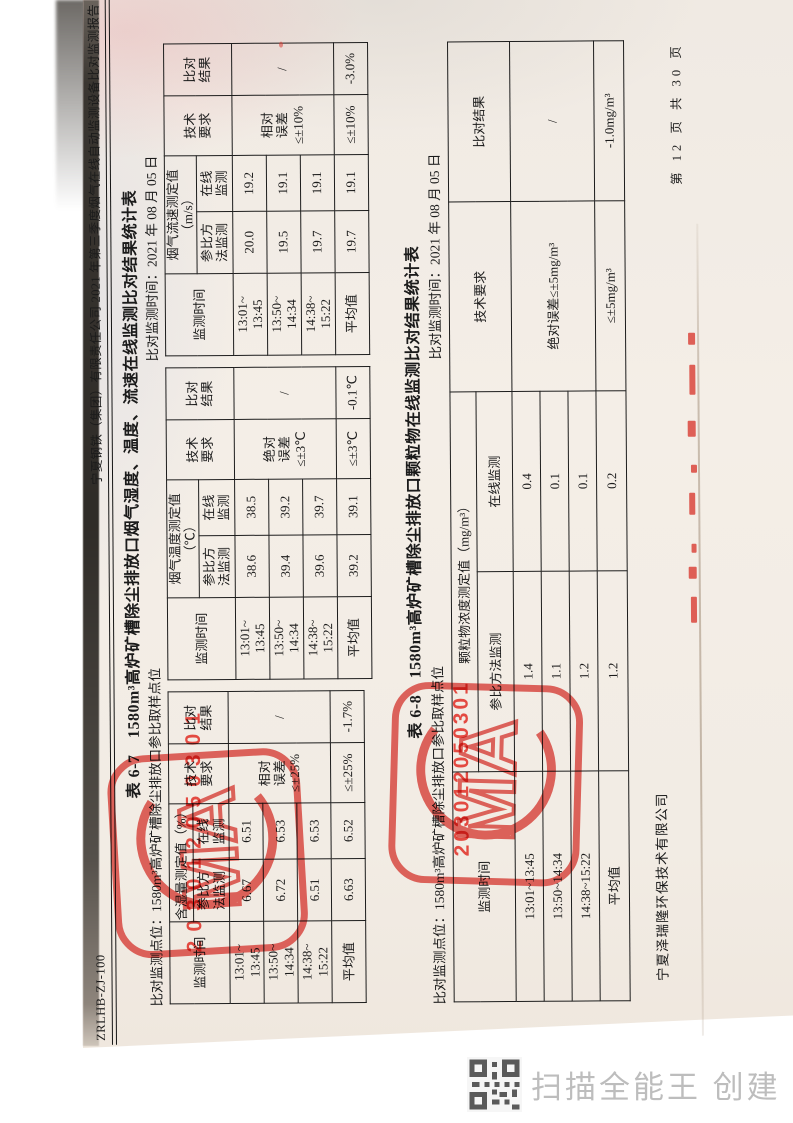 This screenshot has height=1123, width=793. Describe the element at coordinates (494, 481) in the screenshot. I see `col-header-online: 在线监测` at that location.